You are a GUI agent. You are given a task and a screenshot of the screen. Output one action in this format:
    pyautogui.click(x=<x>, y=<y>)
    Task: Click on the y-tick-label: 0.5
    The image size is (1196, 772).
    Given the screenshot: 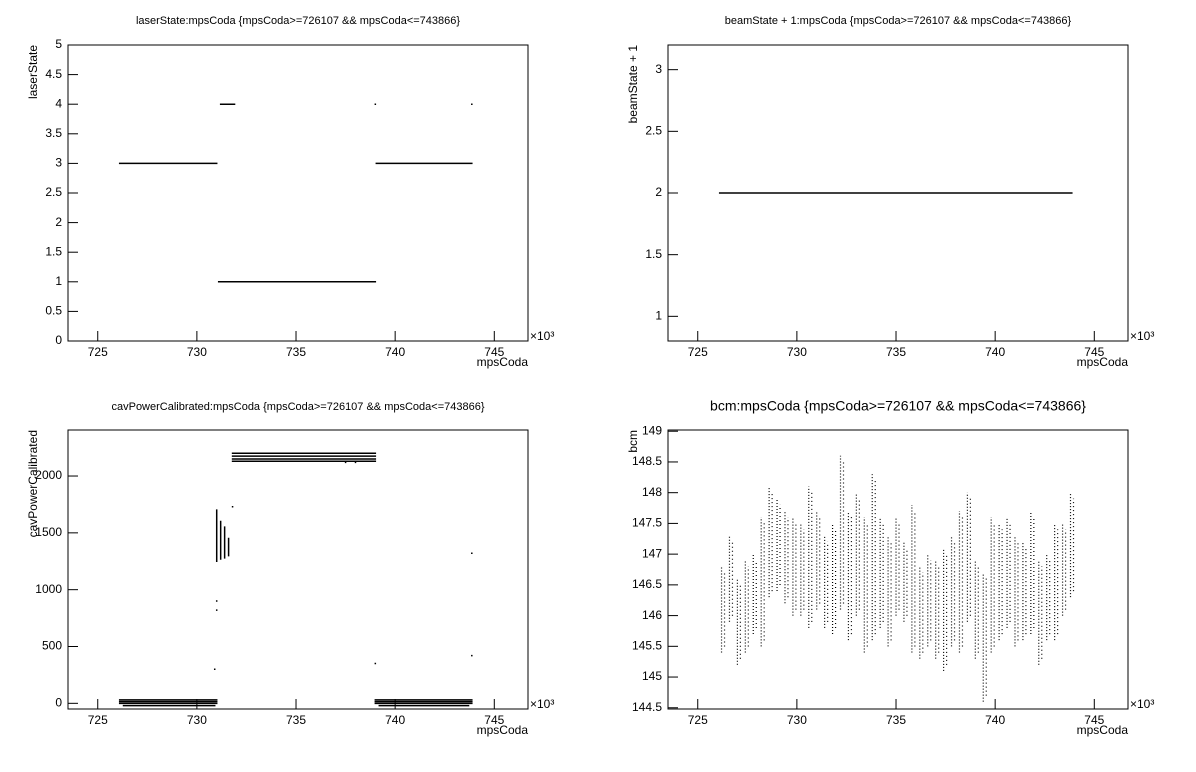 What is the action you would take?
    pyautogui.click(x=53, y=311)
    